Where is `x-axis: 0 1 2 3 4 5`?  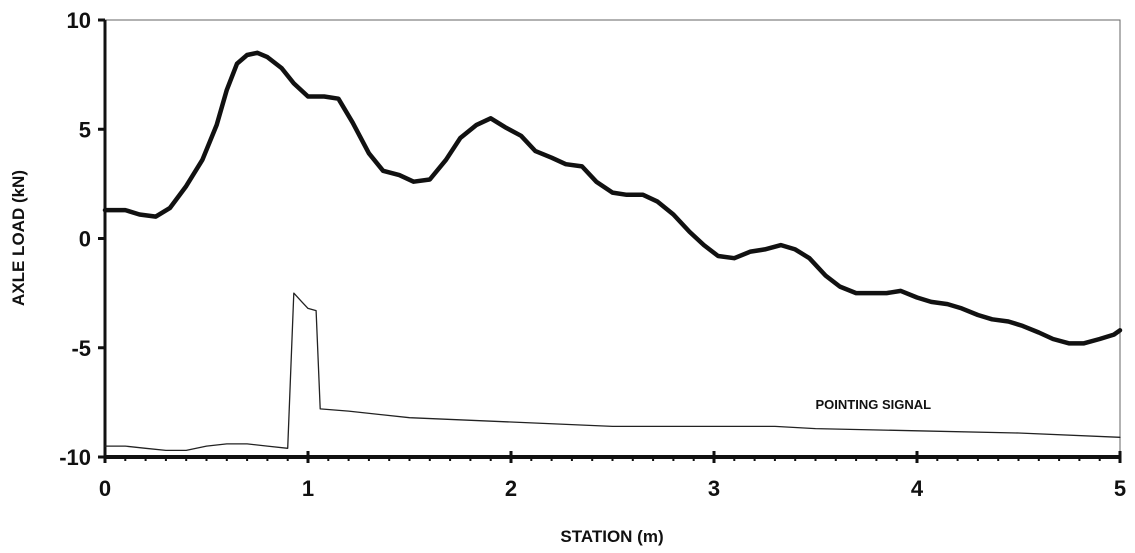 x-axis: 0 1 2 3 4 5 is located at coordinates (612, 476).